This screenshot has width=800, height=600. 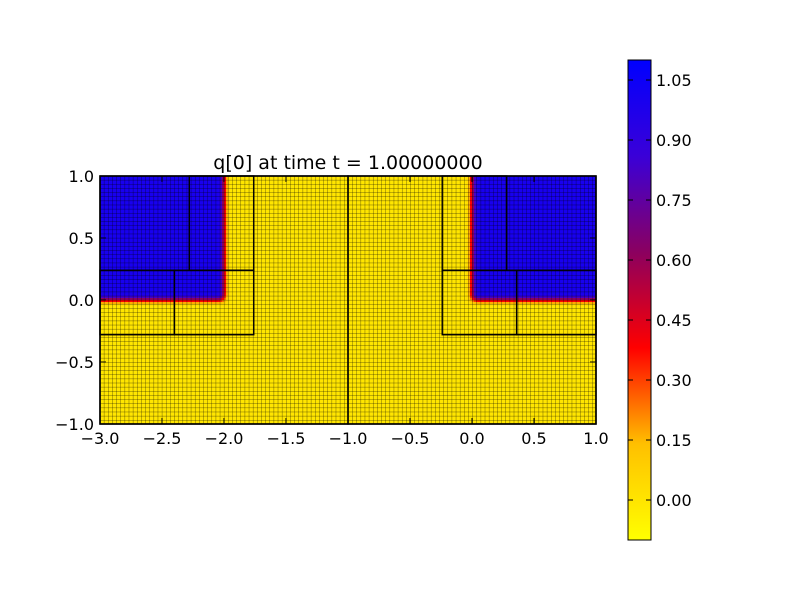 What do you see at coordinates (533, 438) in the screenshot?
I see `x-tick-label-7: 0.5` at bounding box center [533, 438].